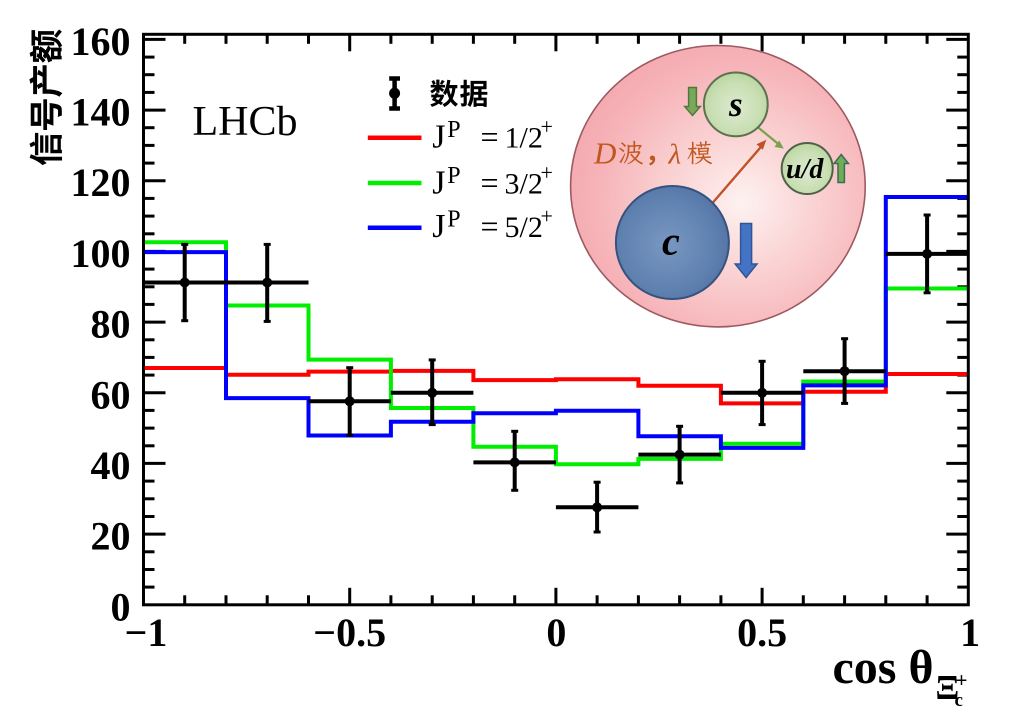 Image resolution: width=1022 pixels, height=722 pixels. What do you see at coordinates (146, 632) in the screenshot?
I see `svg-text: −1` at bounding box center [146, 632].